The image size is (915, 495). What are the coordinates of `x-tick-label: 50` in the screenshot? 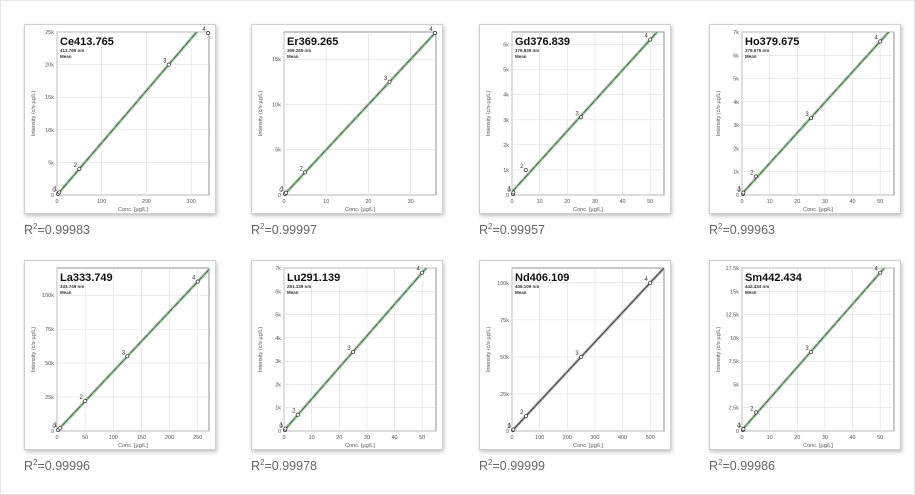 It's located at (650, 202).